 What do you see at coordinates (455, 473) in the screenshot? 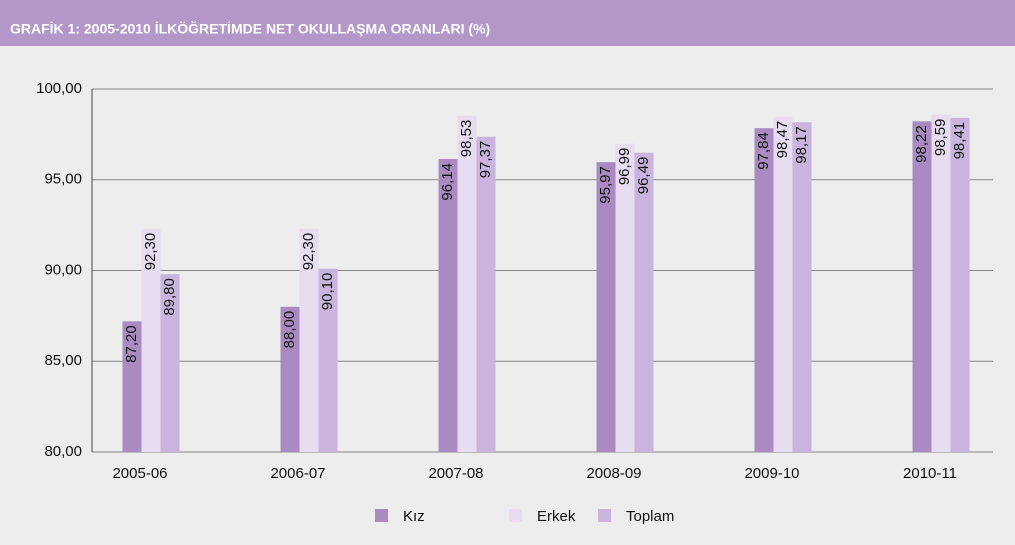
I see `x-tick-label: 2007-08` at bounding box center [455, 473].